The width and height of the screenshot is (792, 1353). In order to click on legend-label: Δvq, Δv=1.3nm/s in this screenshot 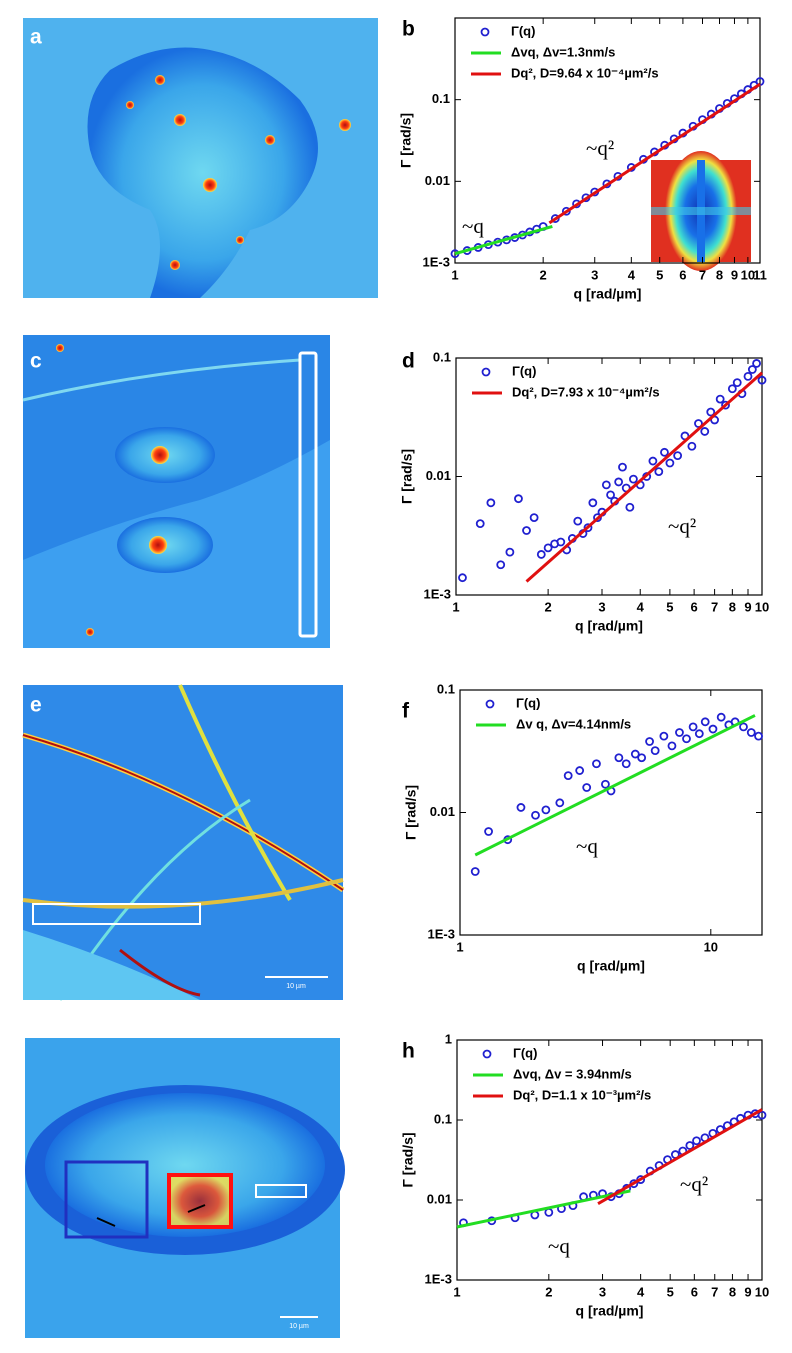, I will do `click(563, 51)`.